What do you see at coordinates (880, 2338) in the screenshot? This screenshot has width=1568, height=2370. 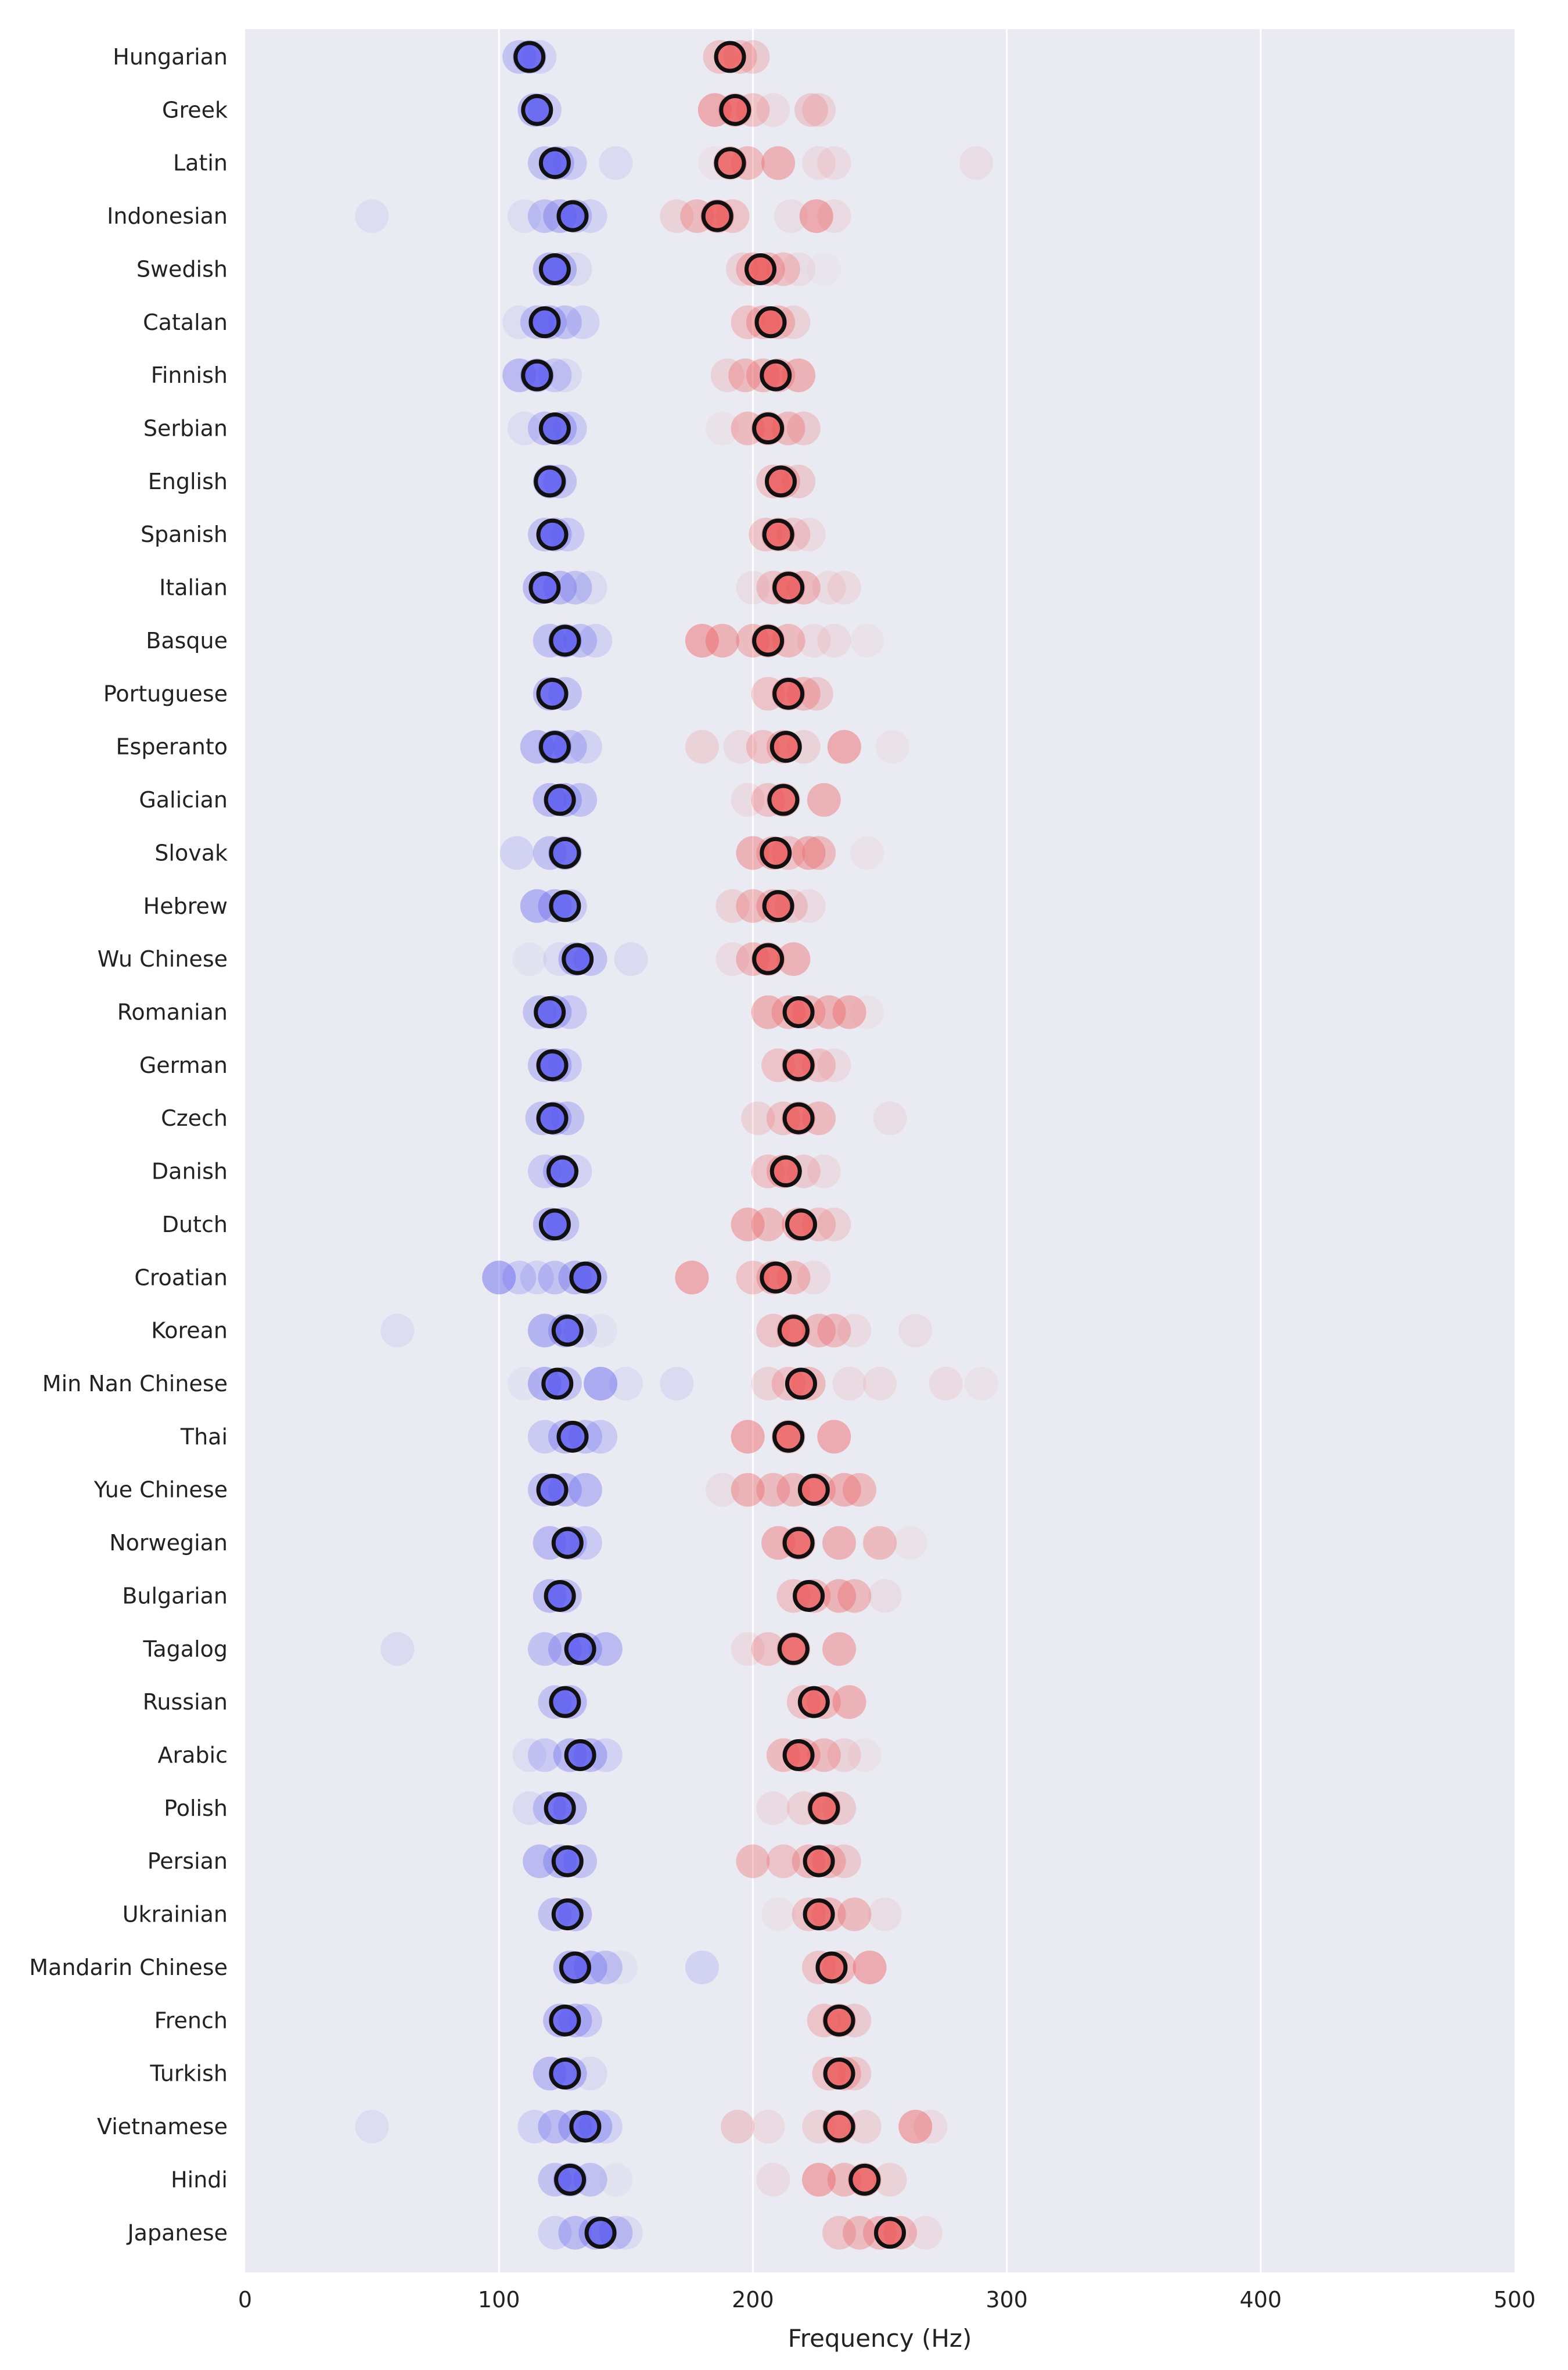 I see `x-axis-title: Frequency (Hz)` at bounding box center [880, 2338].